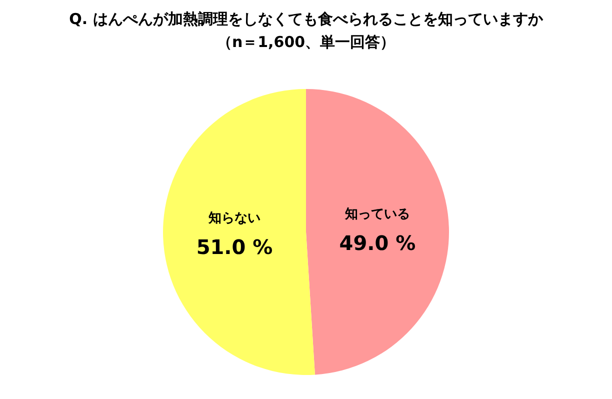 This screenshot has height=399, width=612. What do you see at coordinates (306, 19) in the screenshot?
I see `title: Q. はんぺんが加熱調理をしなくても食べられることを知っていますか` at bounding box center [306, 19].